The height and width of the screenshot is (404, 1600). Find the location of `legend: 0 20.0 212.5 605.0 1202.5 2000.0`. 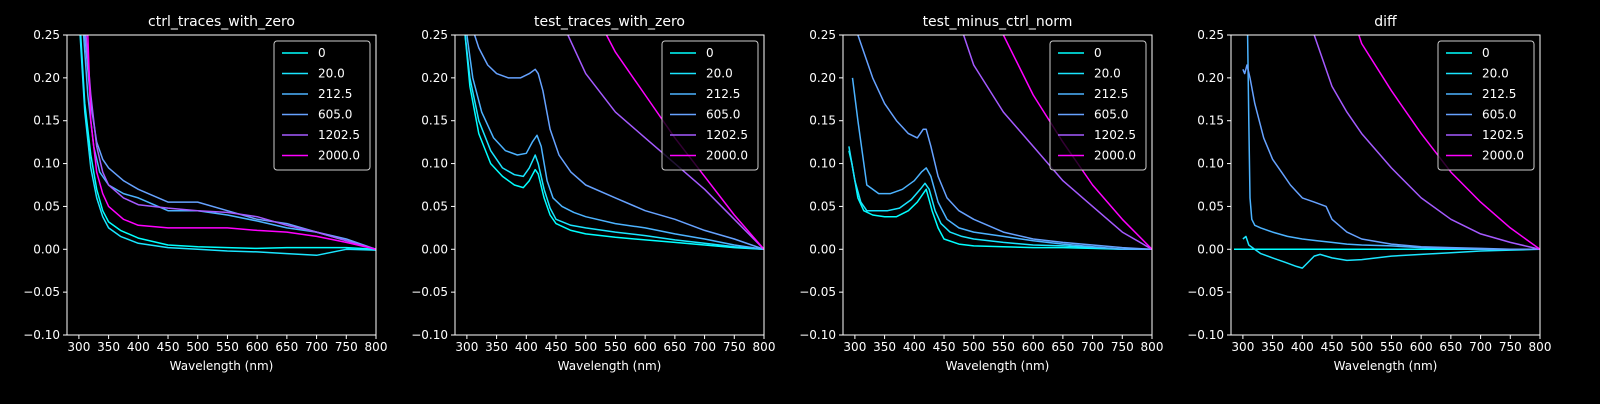

legend: 0 20.0 212.5 605.0 1202.5 2000.0 is located at coordinates (322, 105).